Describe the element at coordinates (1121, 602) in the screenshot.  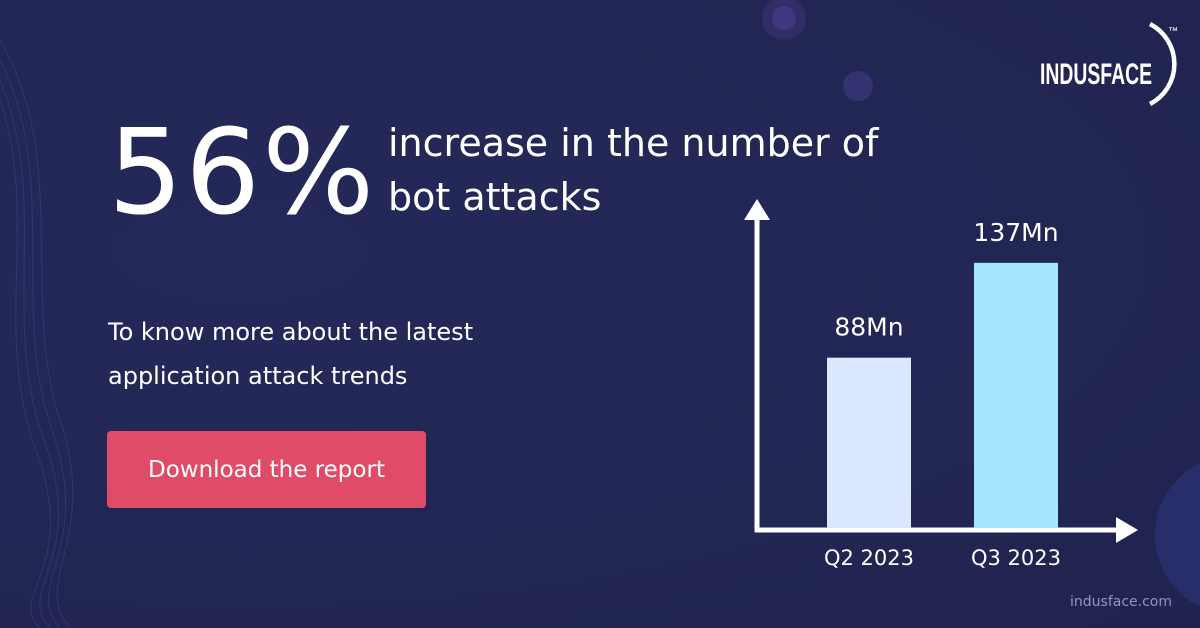
I see `footer-url: indusface.com` at that location.